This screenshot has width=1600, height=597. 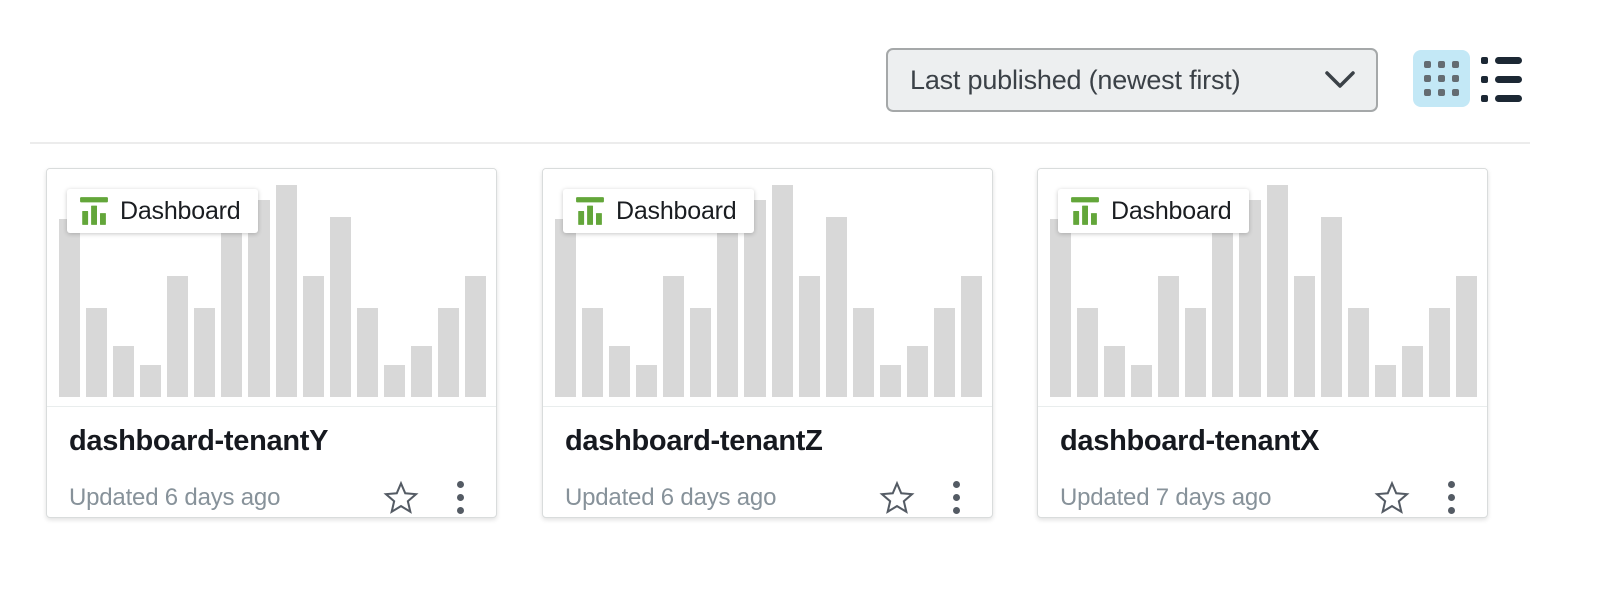 I want to click on updated-timestamp: Updated 7 days ago, so click(x=1166, y=497).